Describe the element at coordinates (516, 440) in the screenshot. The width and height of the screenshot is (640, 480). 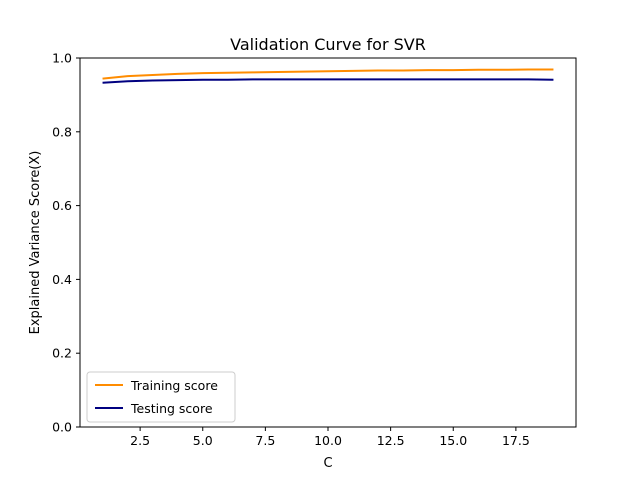
I see `x-tick-label: 17.5` at that location.